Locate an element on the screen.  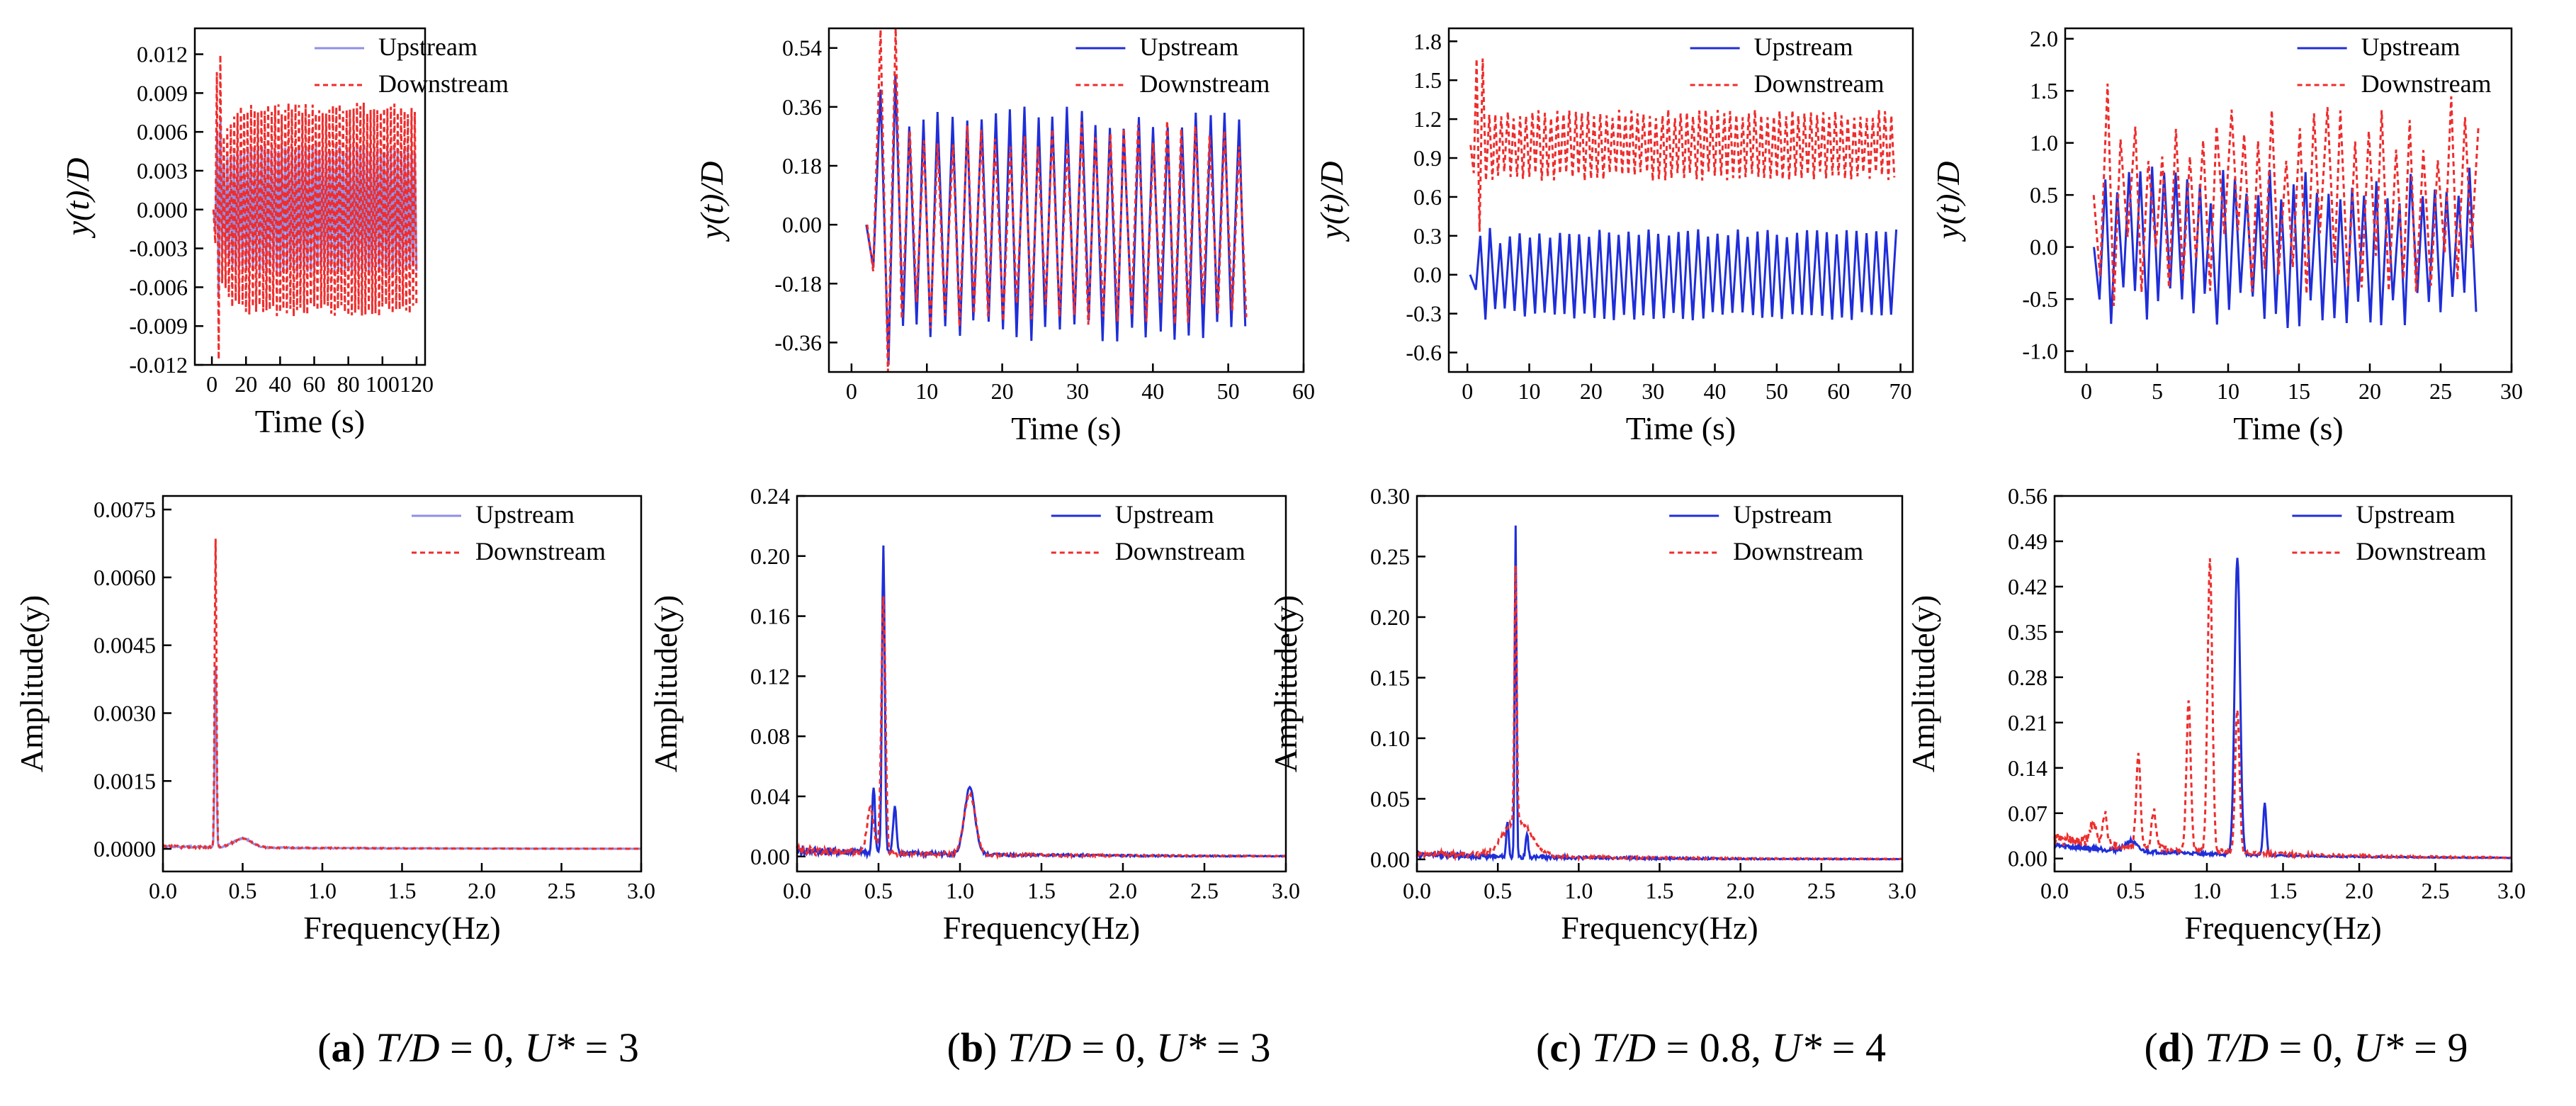
y-tick-label: 0.00 is located at coordinates (1390, 860).